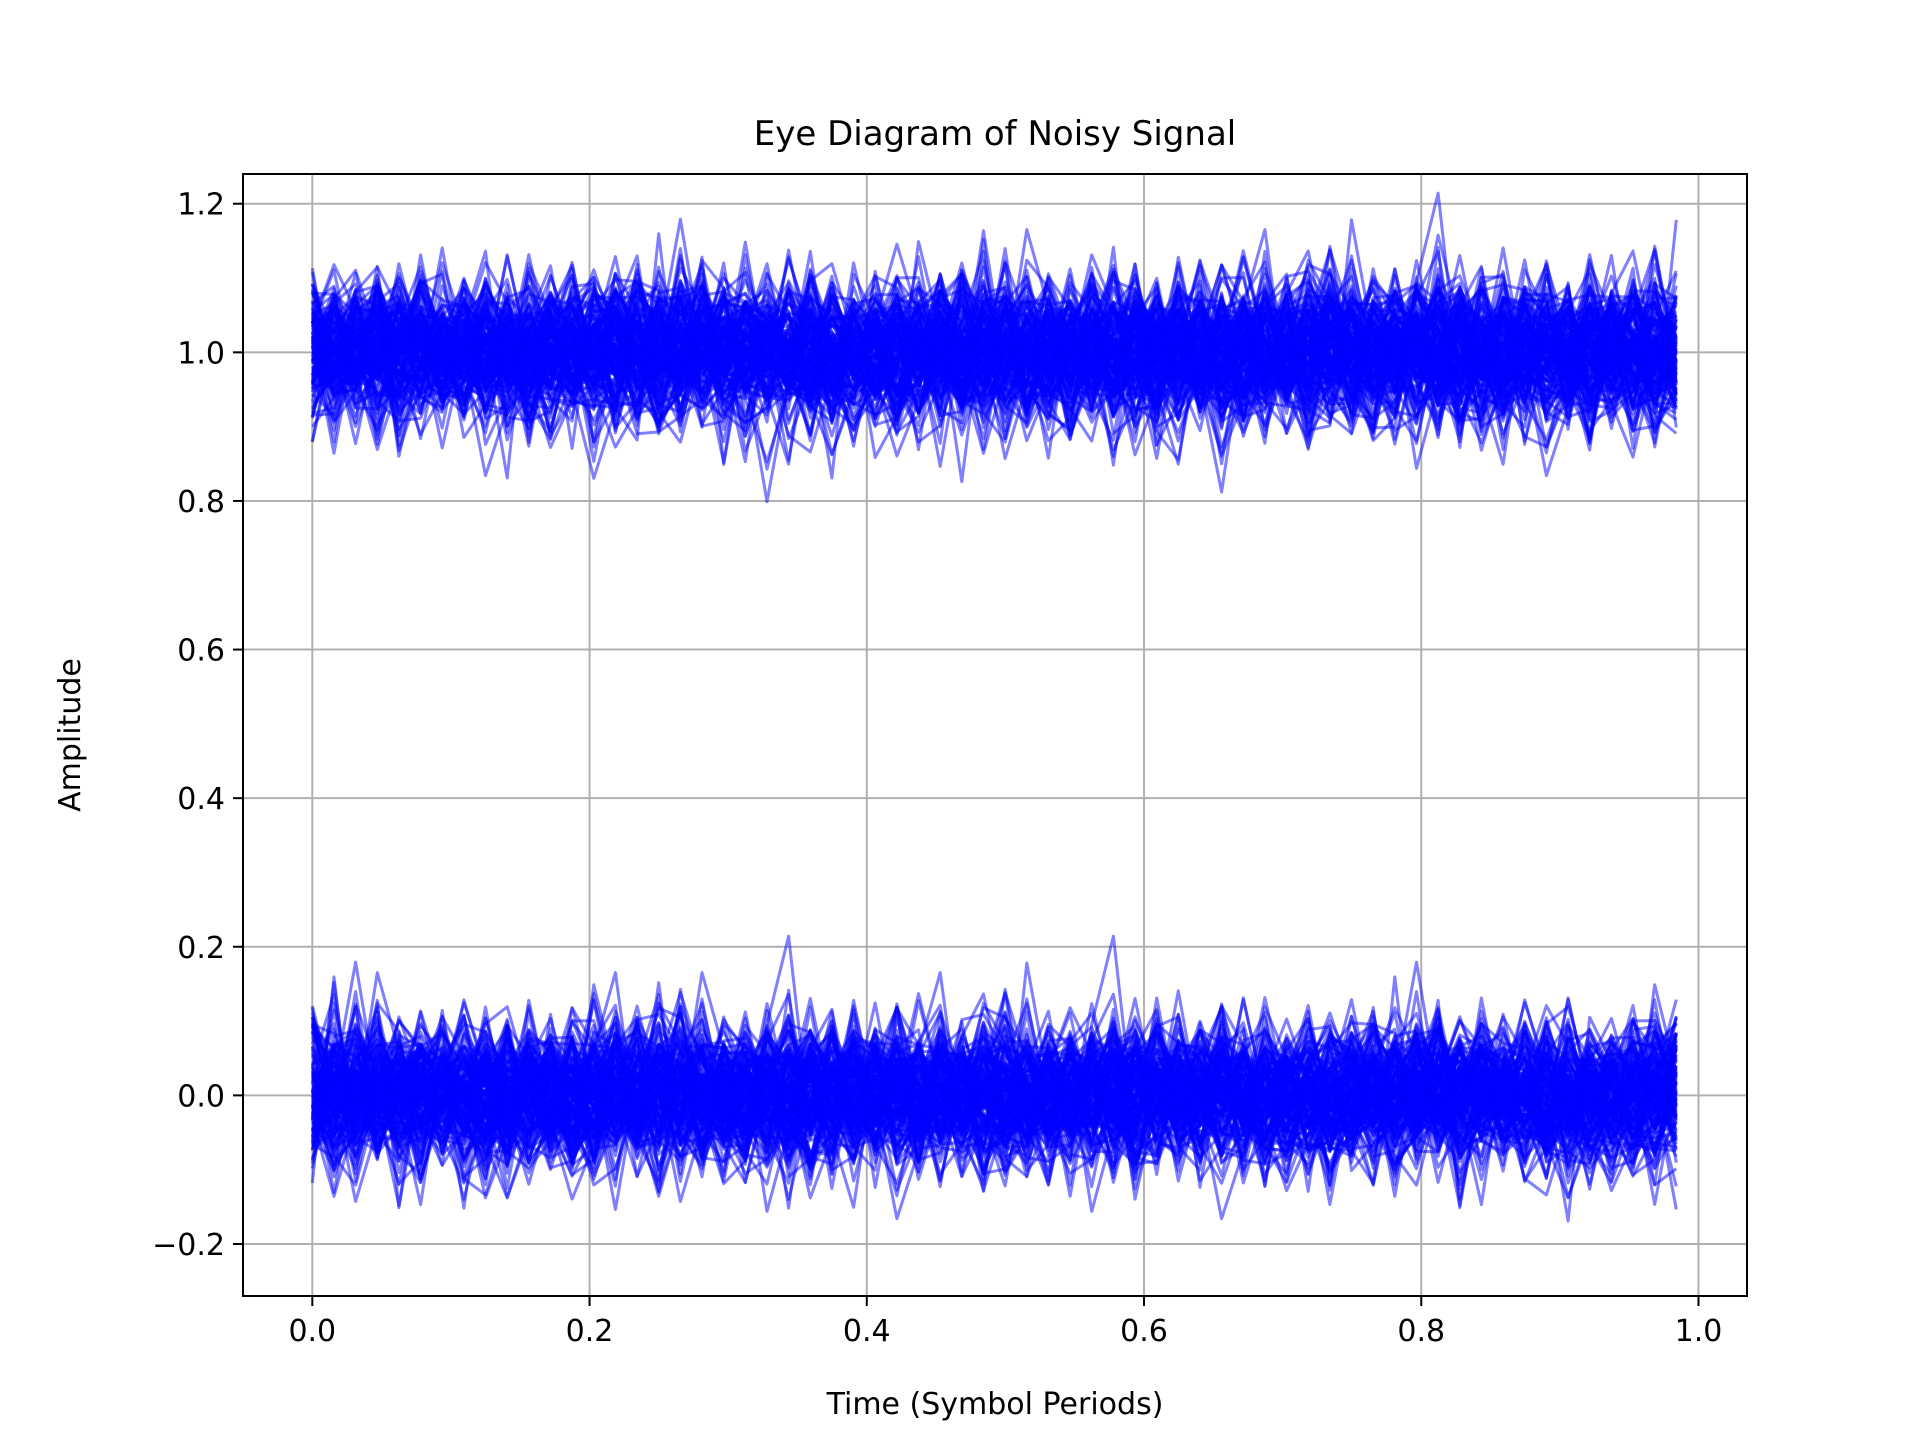 The height and width of the screenshot is (1444, 1920). What do you see at coordinates (201, 205) in the screenshot?
I see `y-tick-label: 1.2` at bounding box center [201, 205].